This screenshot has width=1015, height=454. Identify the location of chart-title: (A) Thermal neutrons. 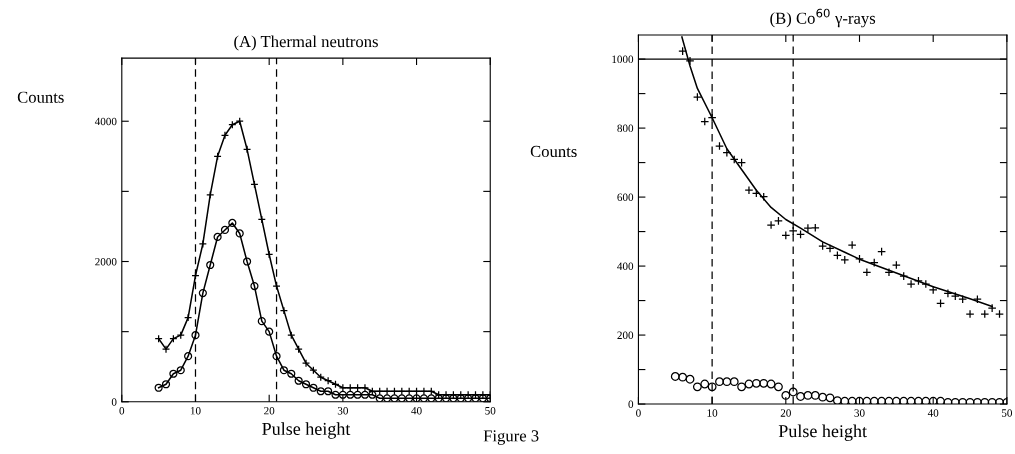
(306, 43).